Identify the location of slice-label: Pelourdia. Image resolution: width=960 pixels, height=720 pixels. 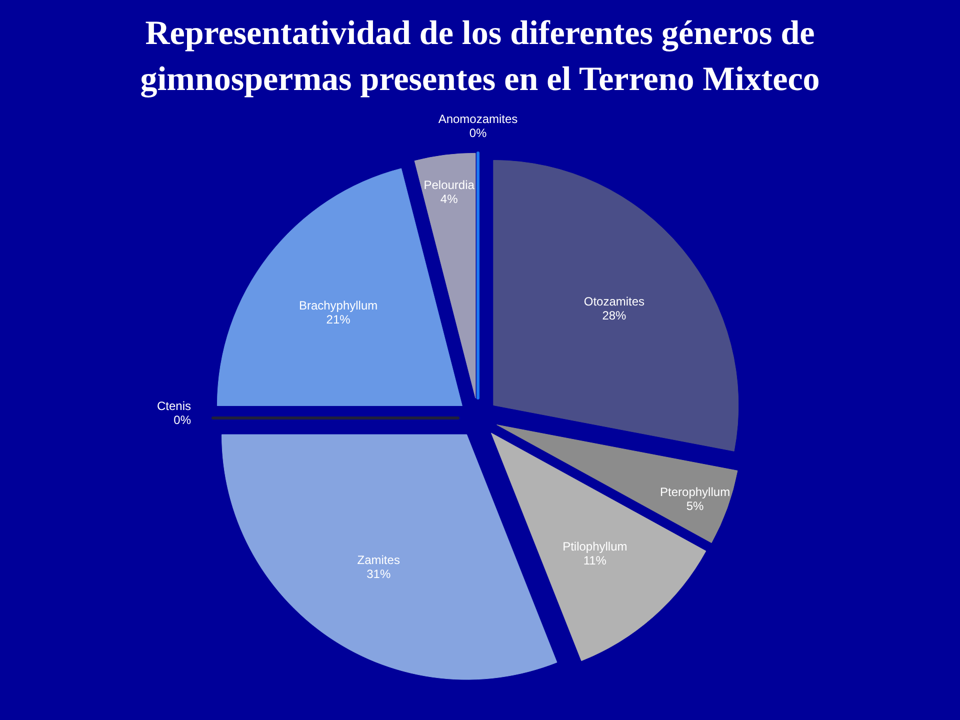
(449, 185).